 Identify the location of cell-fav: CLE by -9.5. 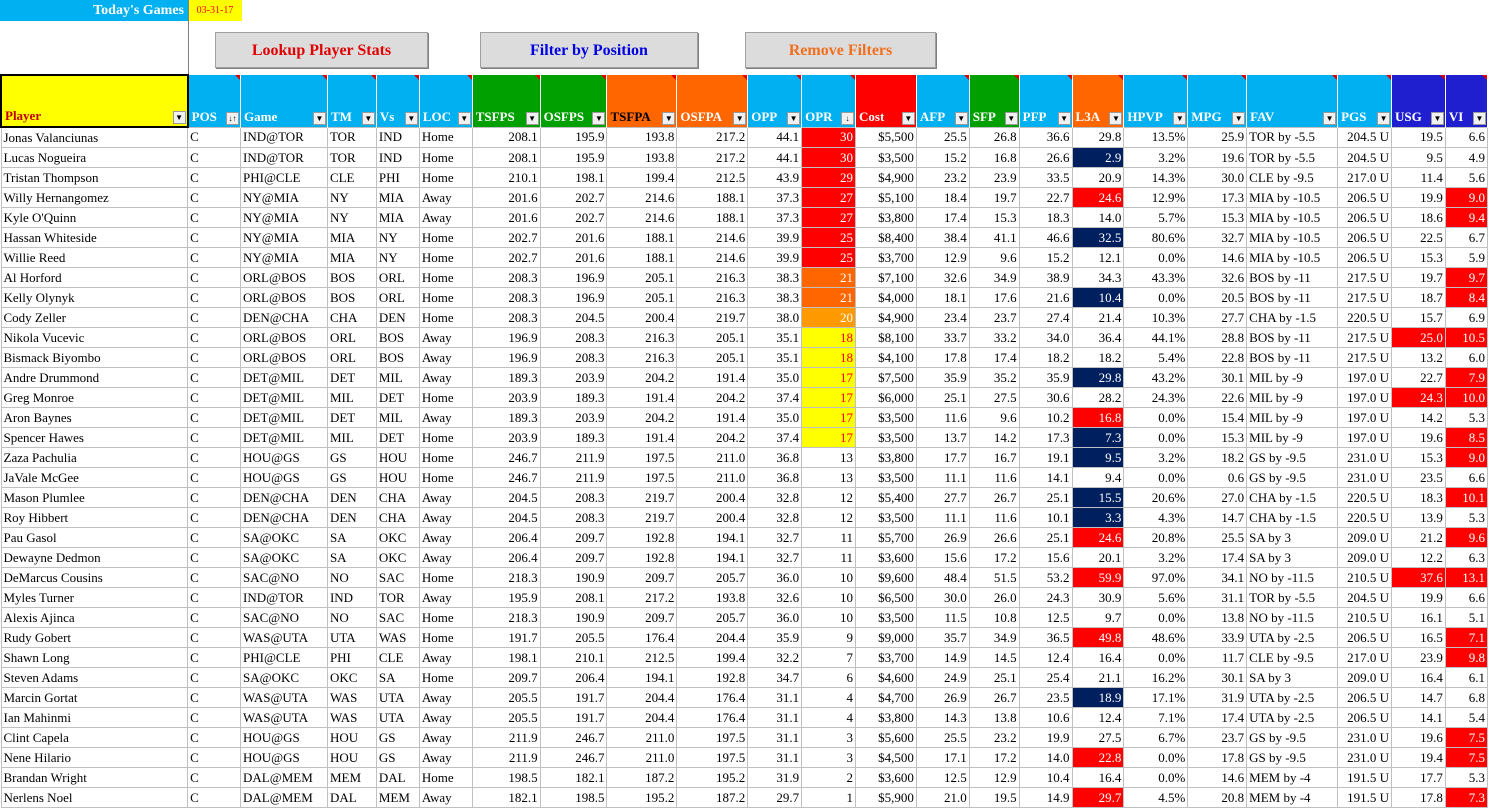
(1292, 657).